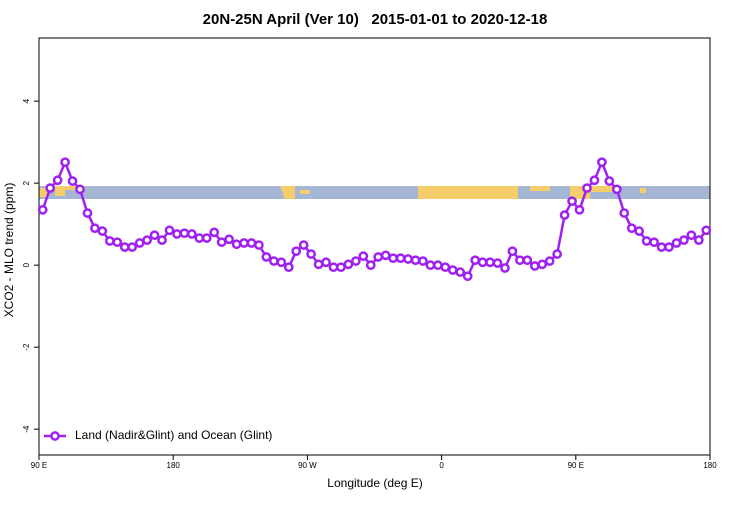  What do you see at coordinates (307, 465) in the screenshot?
I see `x-tick-label: 90 W` at bounding box center [307, 465].